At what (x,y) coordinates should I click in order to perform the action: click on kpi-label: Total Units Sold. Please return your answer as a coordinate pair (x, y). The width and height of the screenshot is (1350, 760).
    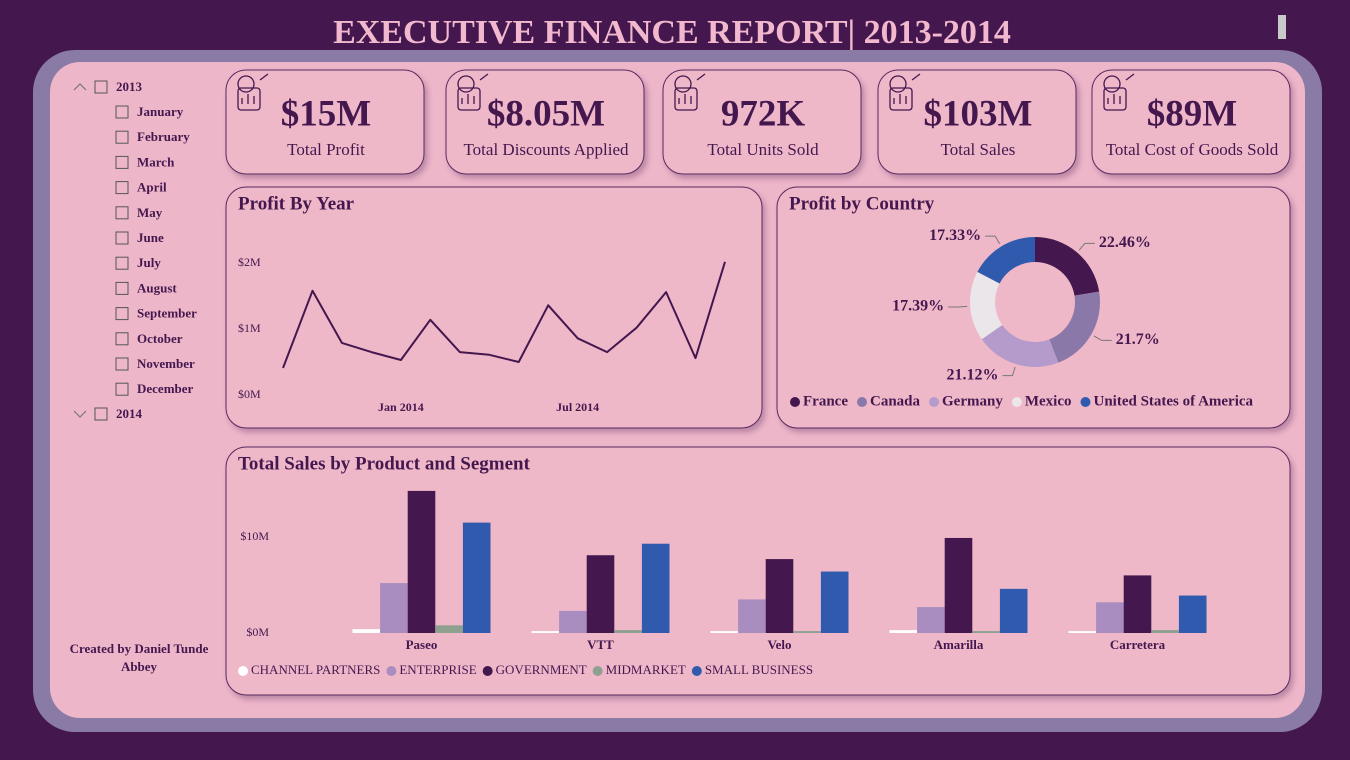
    Looking at the image, I should click on (763, 149).